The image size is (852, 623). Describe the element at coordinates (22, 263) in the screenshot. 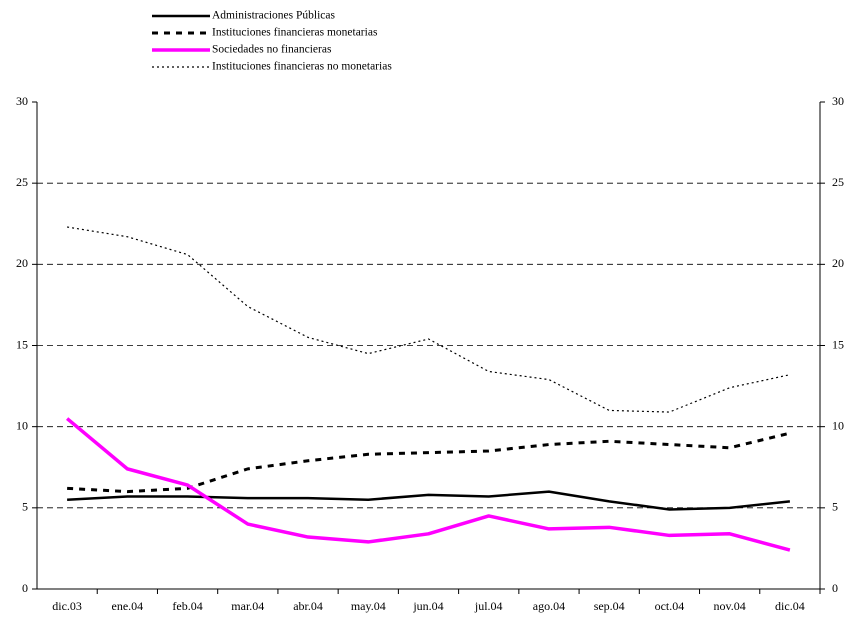

I see `y-tick-label: 20` at that location.